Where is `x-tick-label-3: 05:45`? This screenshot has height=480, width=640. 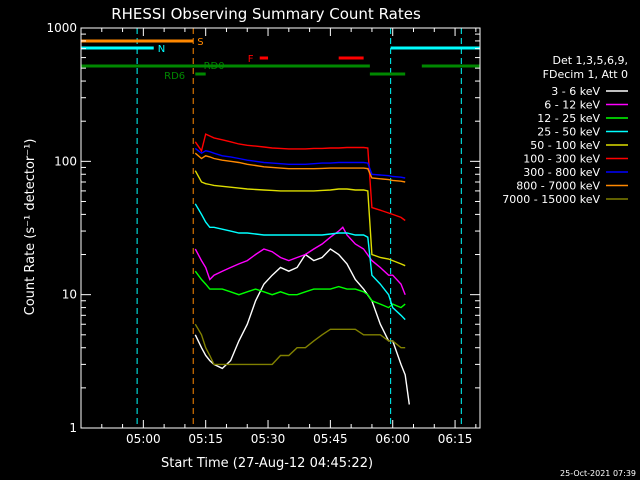 x-tick-label-3: 05:45 is located at coordinates (330, 439).